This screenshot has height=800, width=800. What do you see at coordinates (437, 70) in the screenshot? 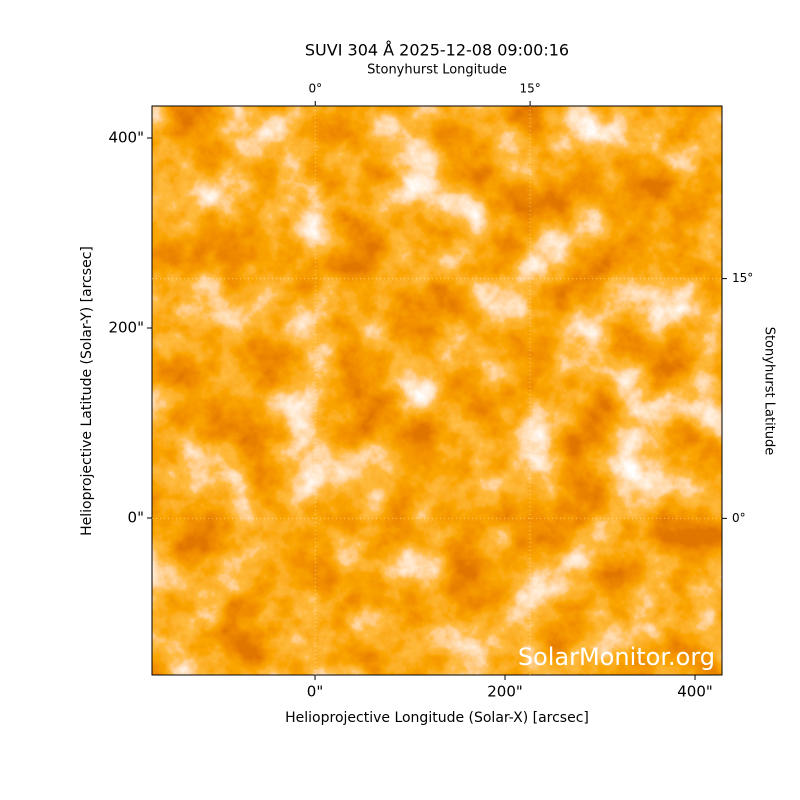
I see `x2-axis-label: Stonyhurst Longitude` at bounding box center [437, 70].